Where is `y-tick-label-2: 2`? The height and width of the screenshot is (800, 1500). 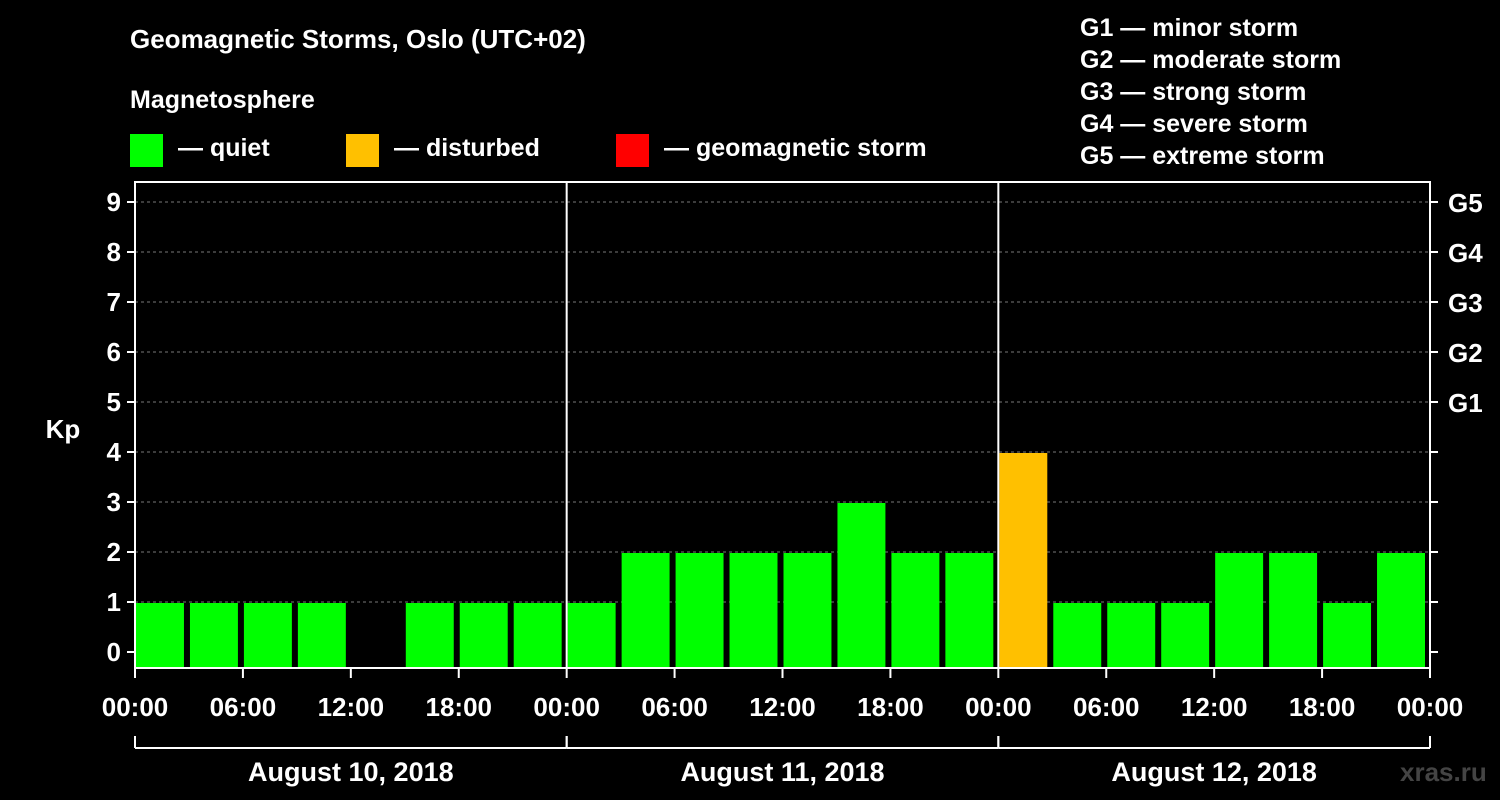 y-tick-label-2: 2 is located at coordinates (114, 552).